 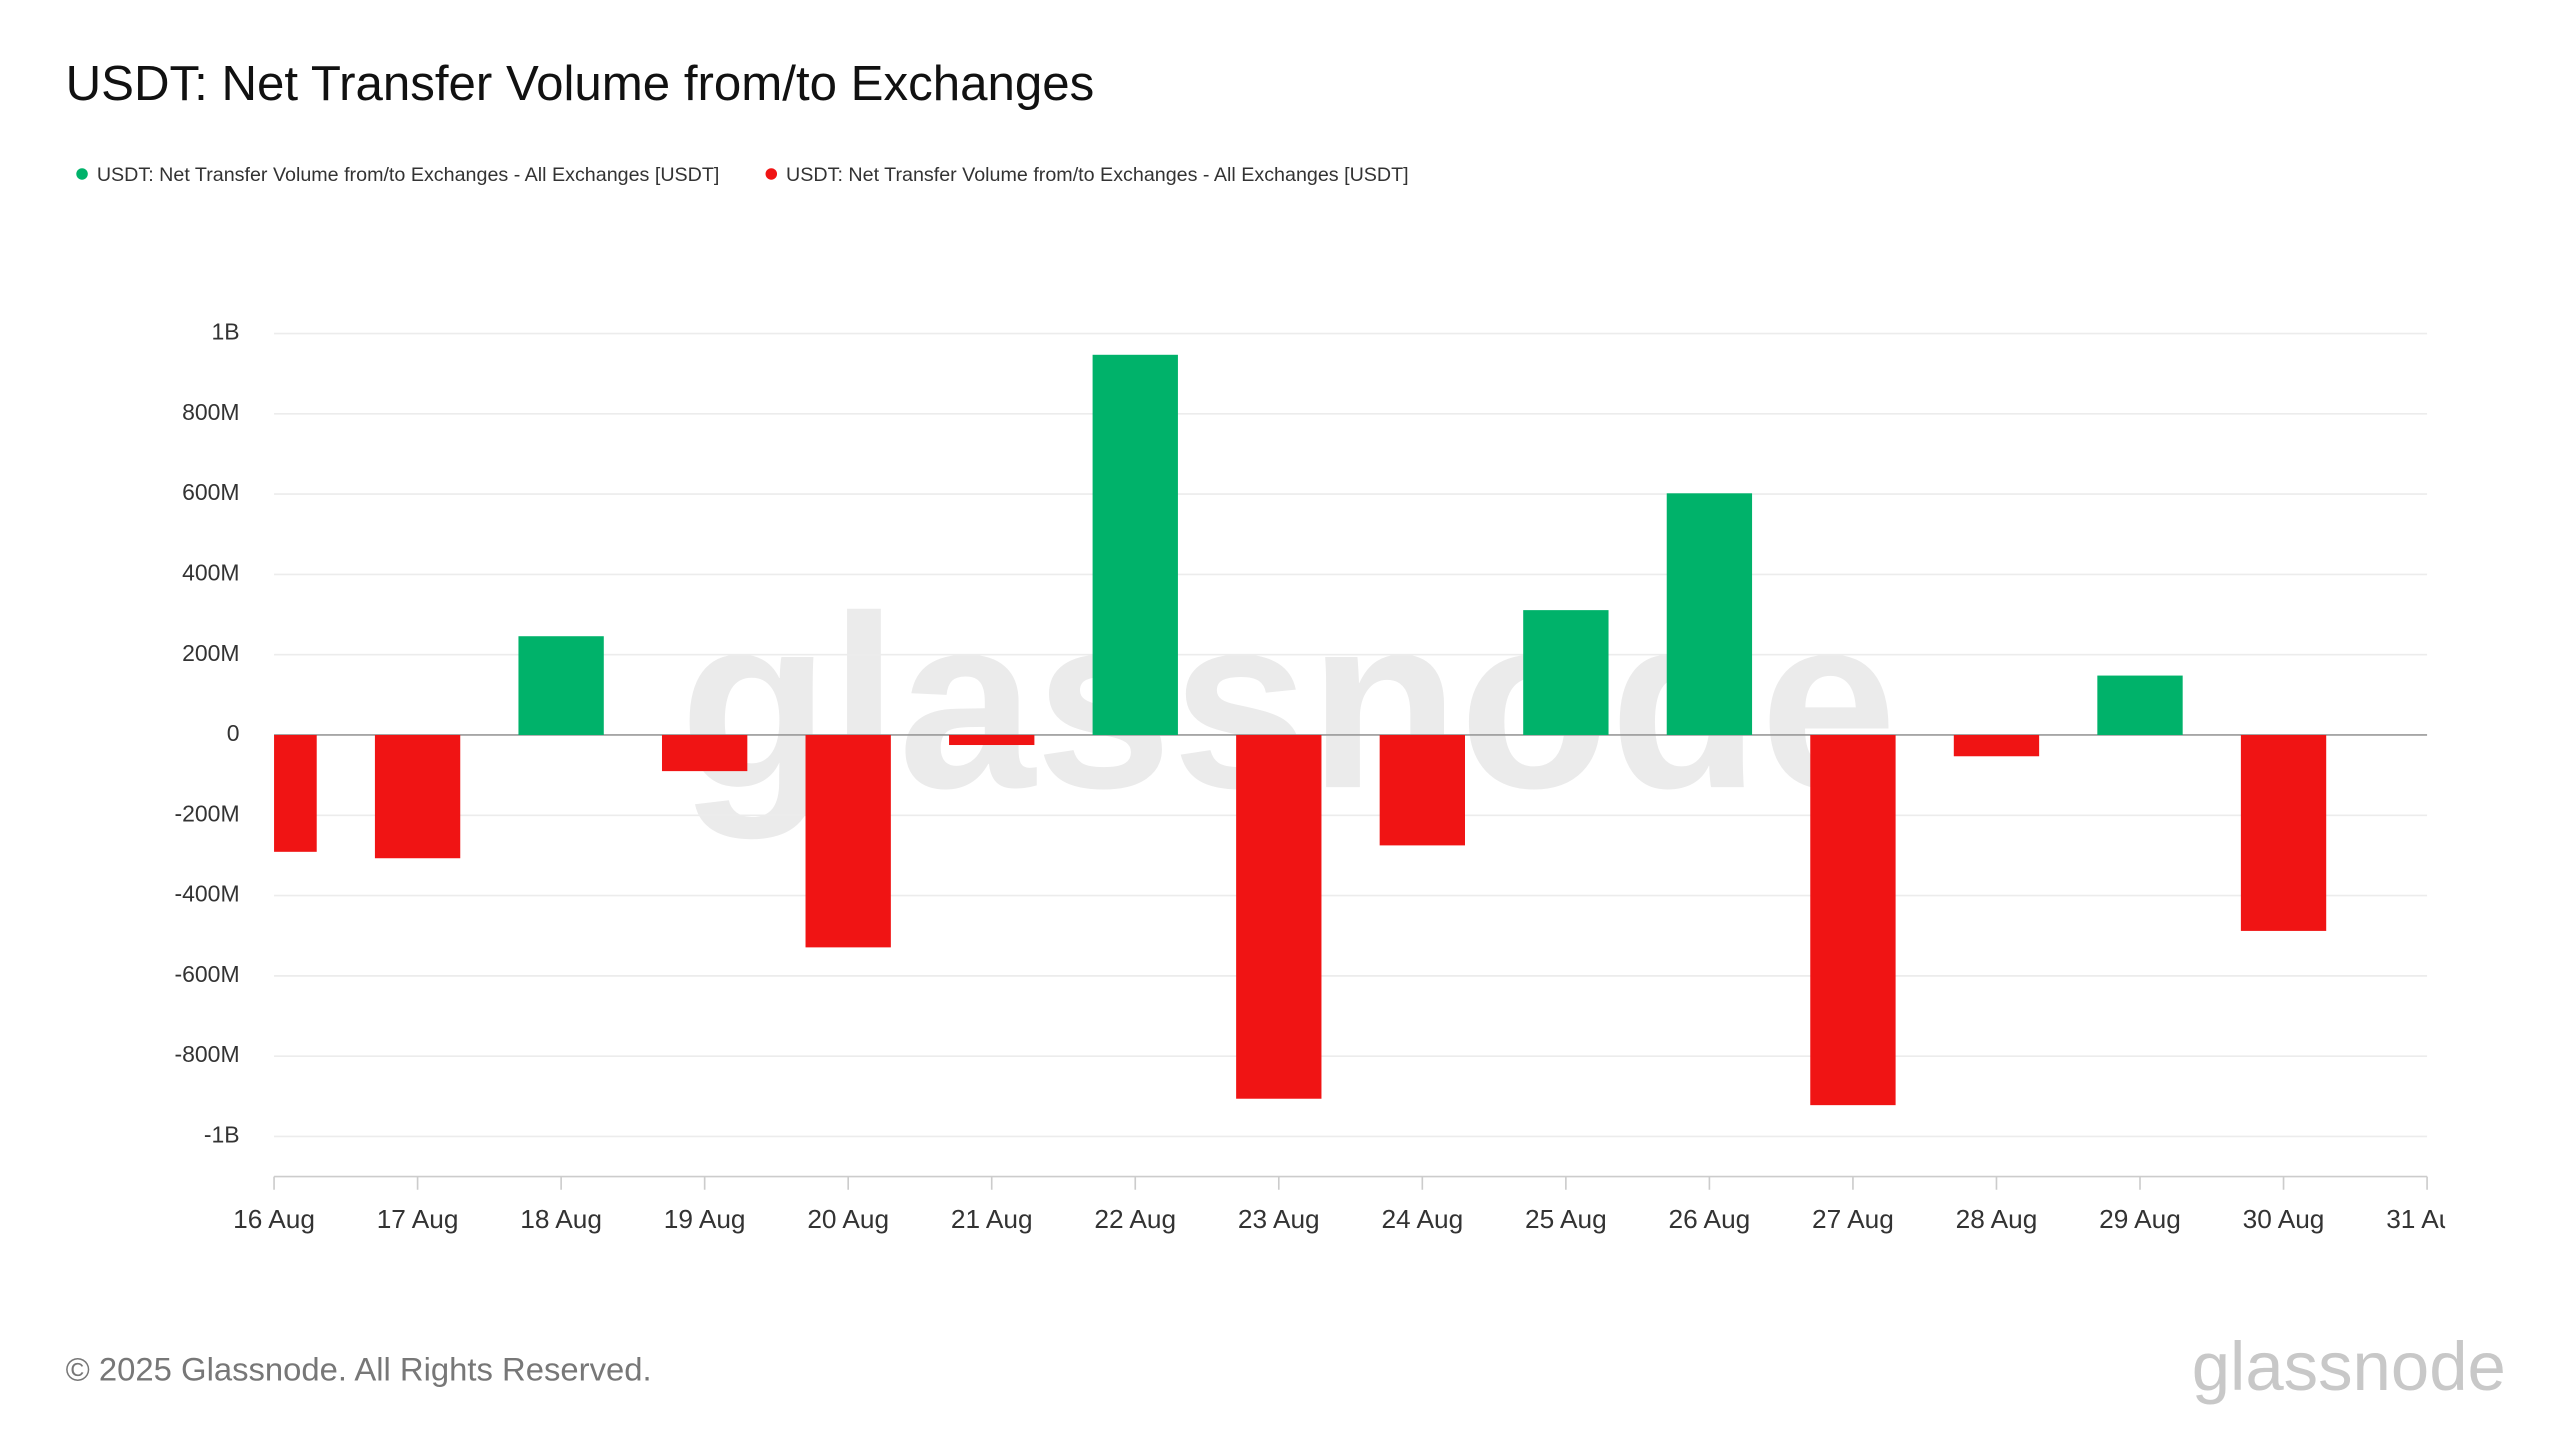 I want to click on x-tick-label: 23 Aug, so click(x=1279, y=1219).